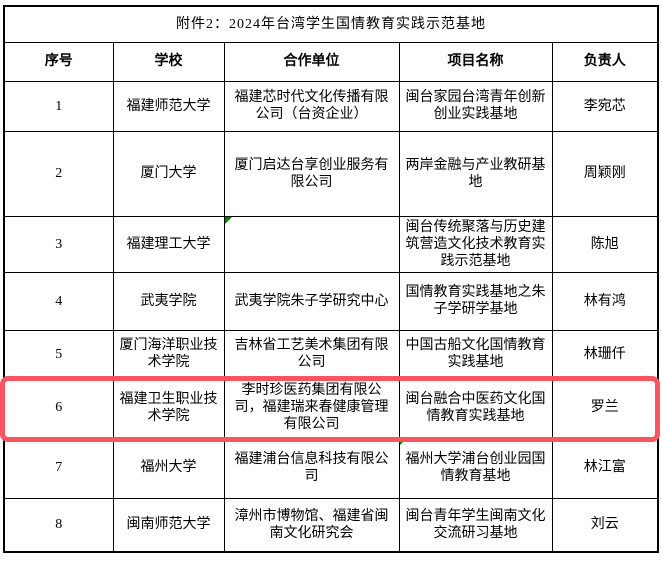  I want to click on cell-school: 福建师范大学, so click(168, 106).